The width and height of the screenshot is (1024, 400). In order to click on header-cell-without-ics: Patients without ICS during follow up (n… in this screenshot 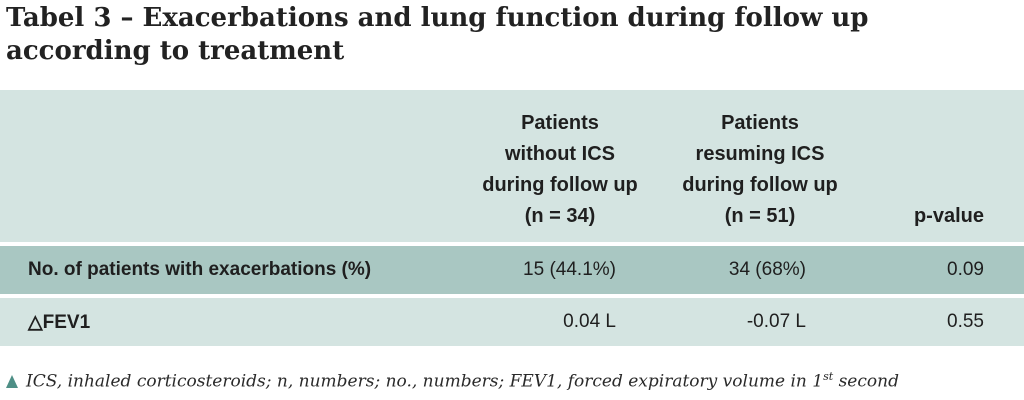, I will do `click(560, 169)`.